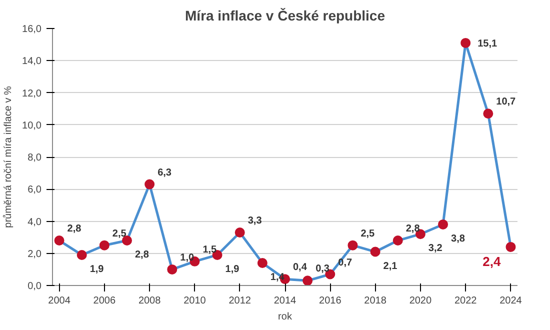 Image resolution: width=550 pixels, height=330 pixels. Describe the element at coordinates (420, 301) in the screenshot. I see `x-tick-label: 2020` at that location.